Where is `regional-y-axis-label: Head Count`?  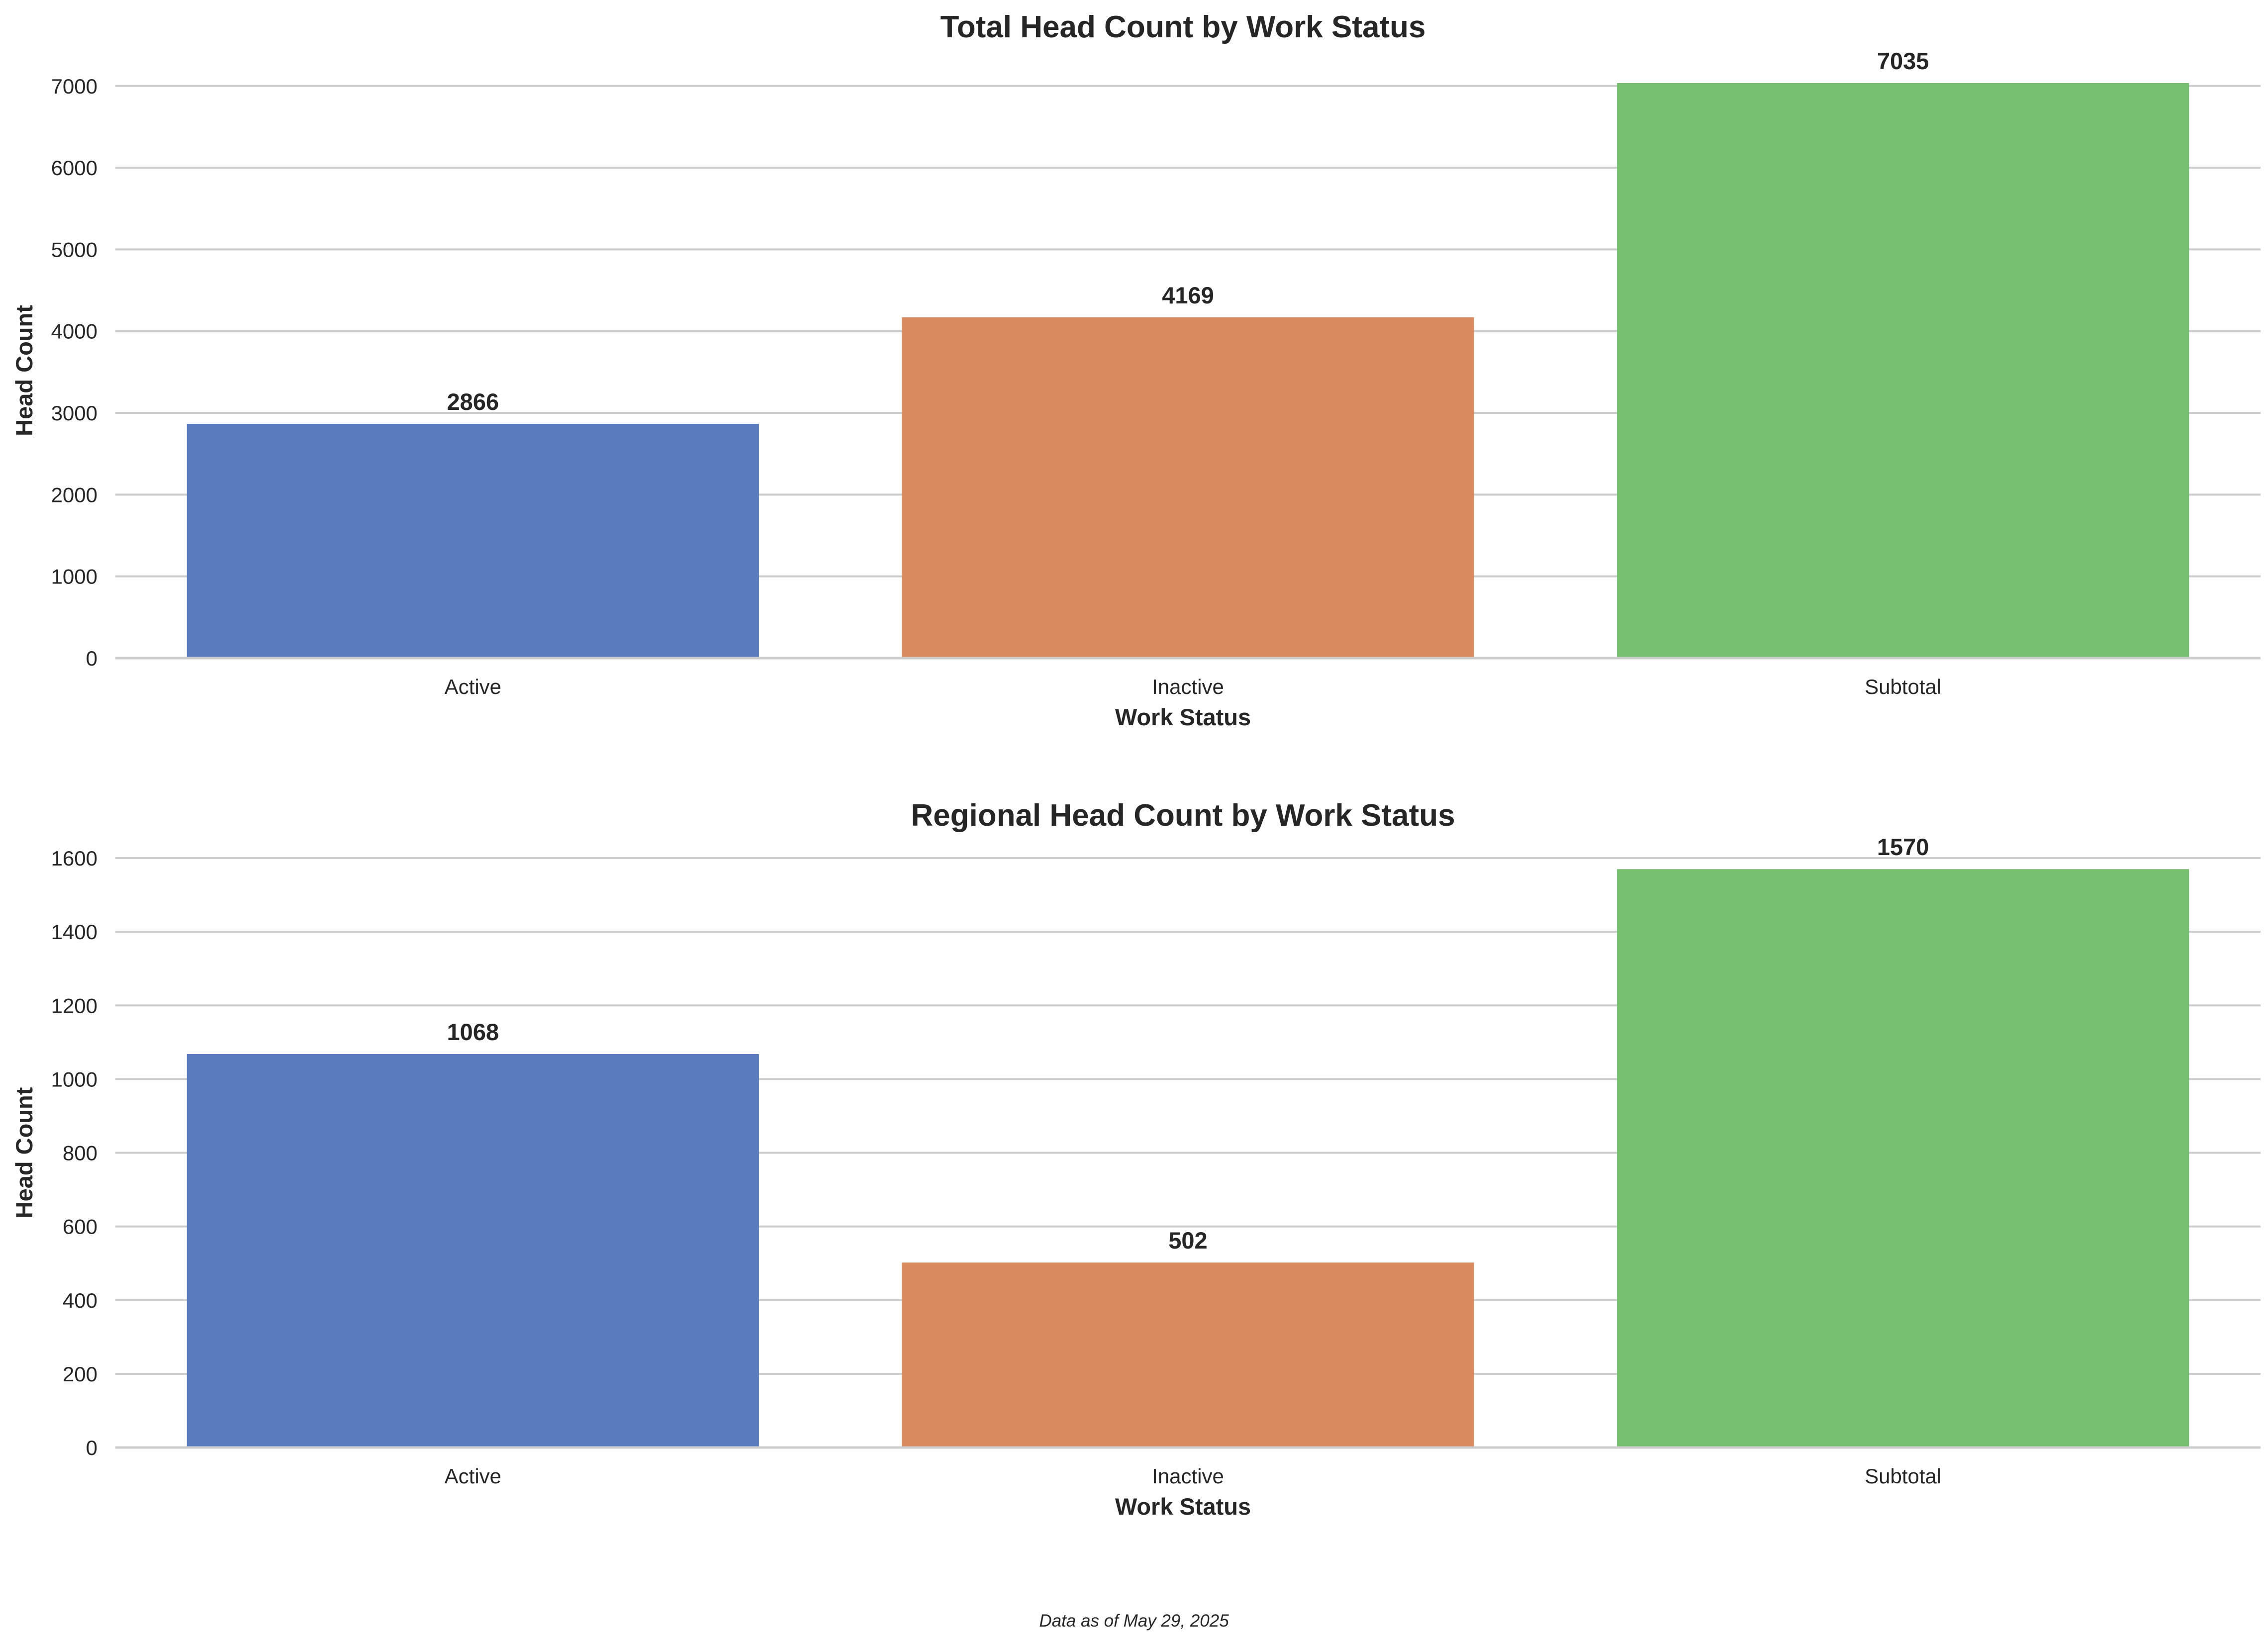 regional-y-axis-label: Head Count is located at coordinates (24, 1152).